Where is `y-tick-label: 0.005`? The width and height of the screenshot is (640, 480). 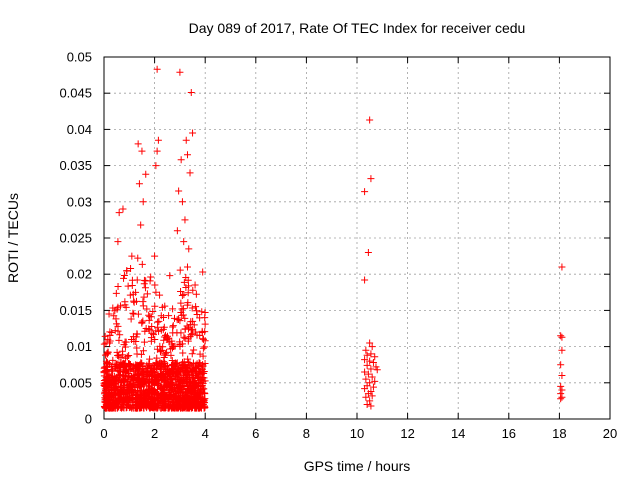 y-tick-label: 0.005 is located at coordinates (75, 382).